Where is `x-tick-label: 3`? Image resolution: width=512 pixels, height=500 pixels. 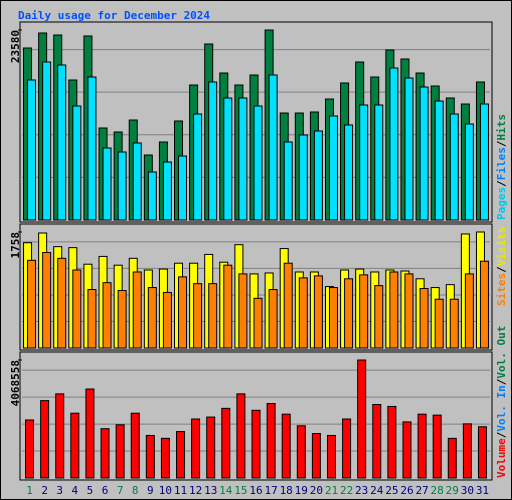
x-tick-label: 3 is located at coordinates (59, 490).